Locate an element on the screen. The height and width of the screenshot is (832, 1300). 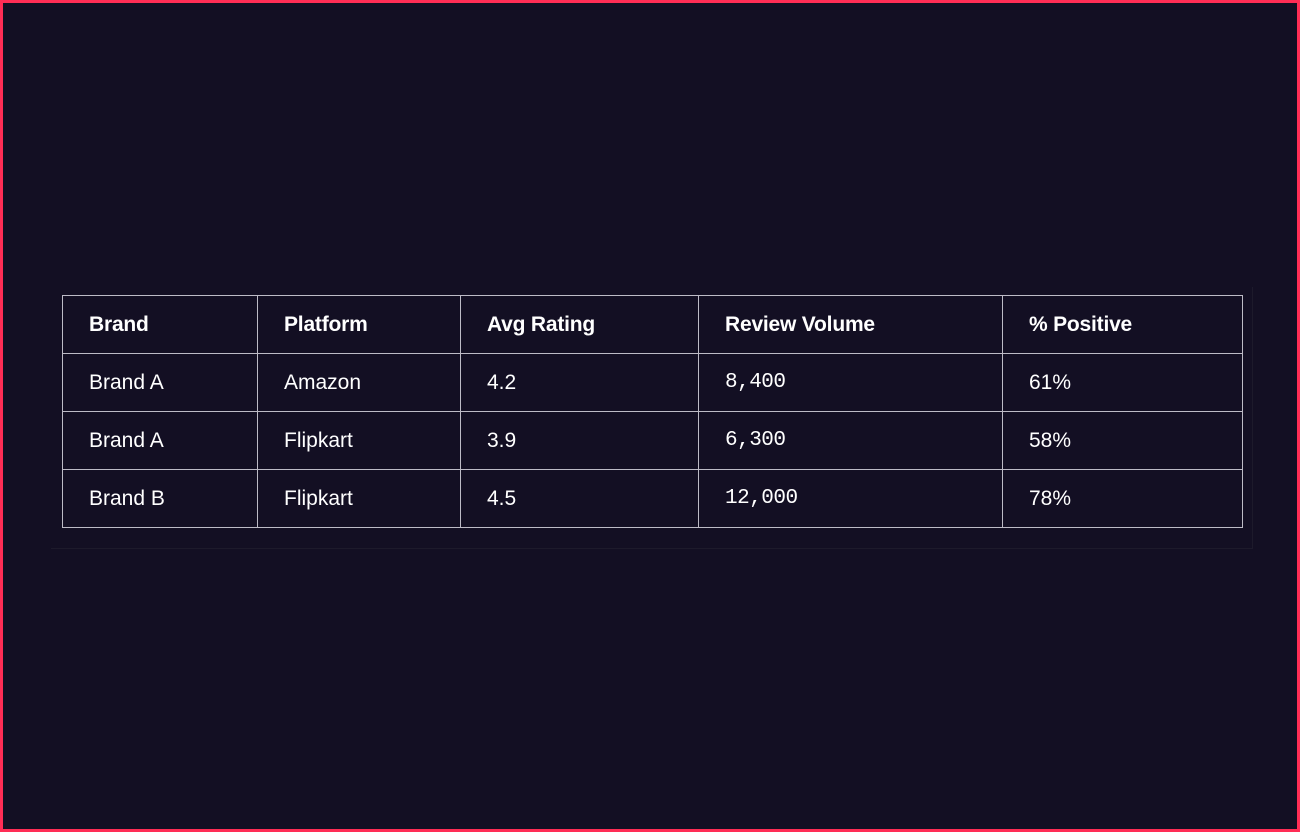
cell-review-volume: 8,400 is located at coordinates (850, 382).